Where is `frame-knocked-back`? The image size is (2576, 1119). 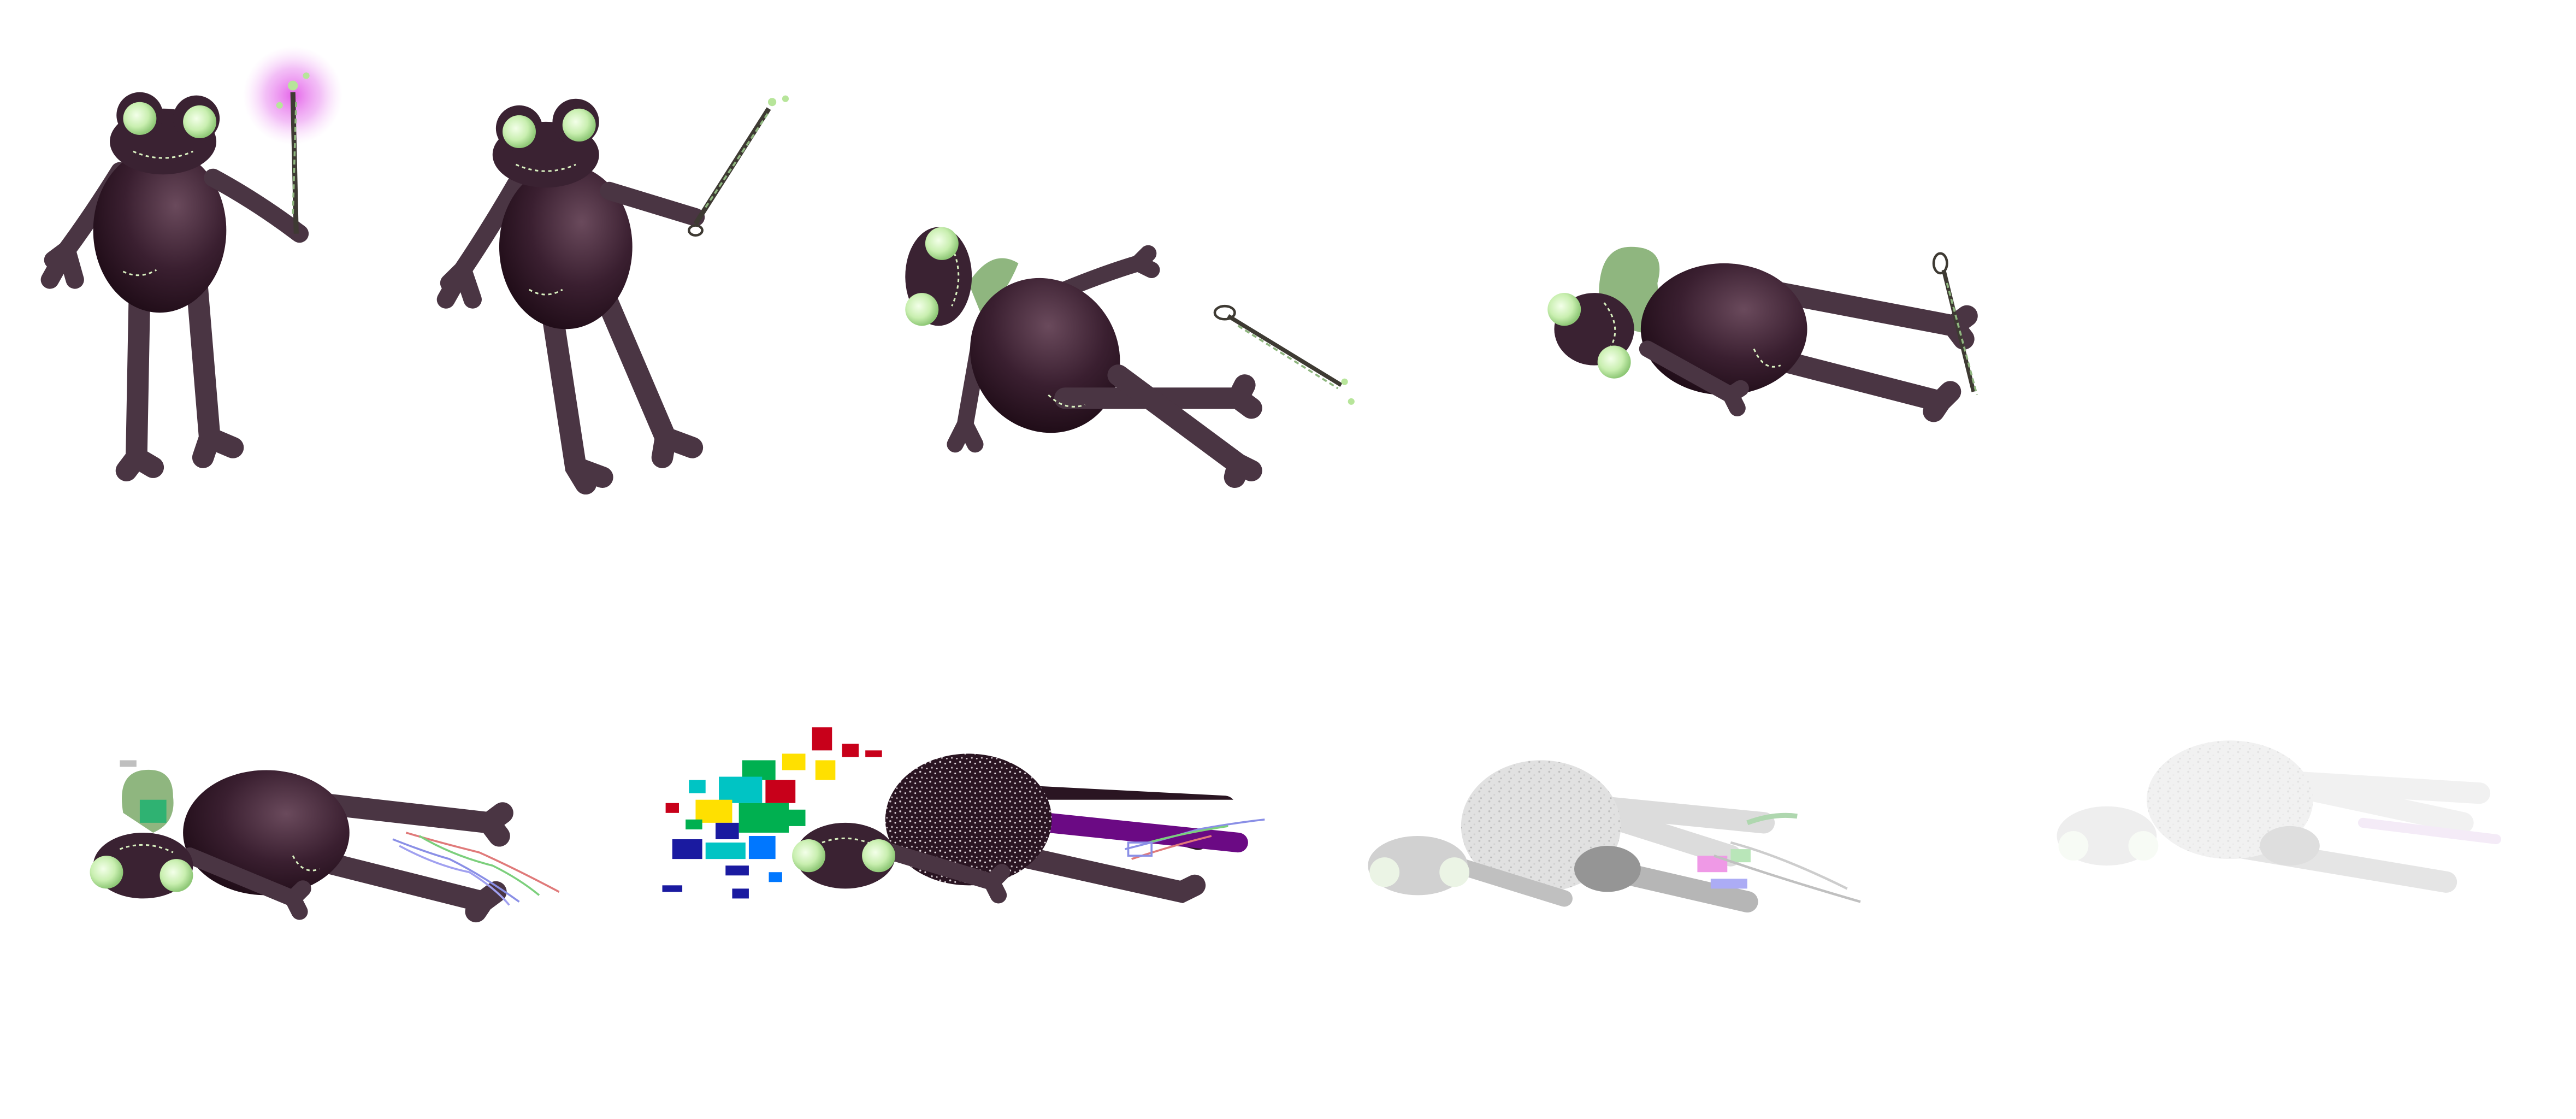
frame-knocked-back is located at coordinates (1130, 357).